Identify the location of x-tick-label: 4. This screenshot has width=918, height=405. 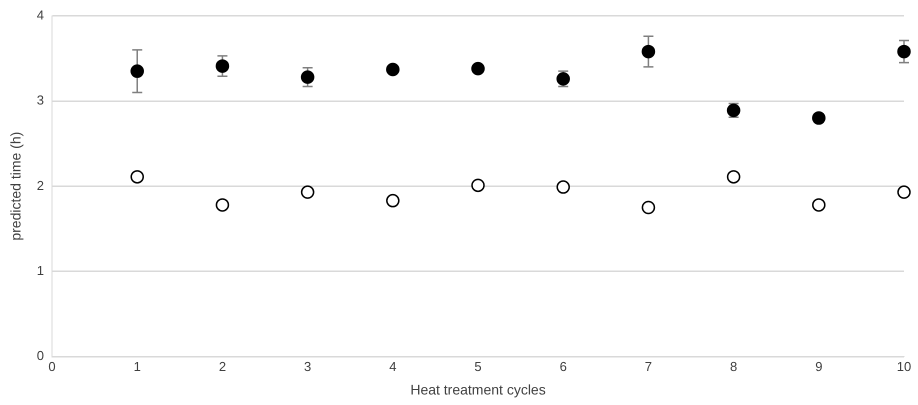
(392, 366).